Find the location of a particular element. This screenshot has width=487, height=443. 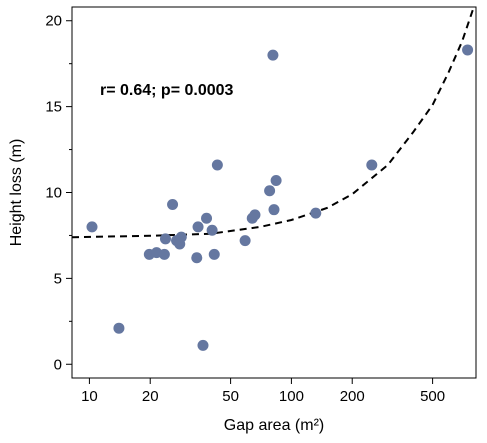

y-tick-label: 10 is located at coordinates (53, 193).